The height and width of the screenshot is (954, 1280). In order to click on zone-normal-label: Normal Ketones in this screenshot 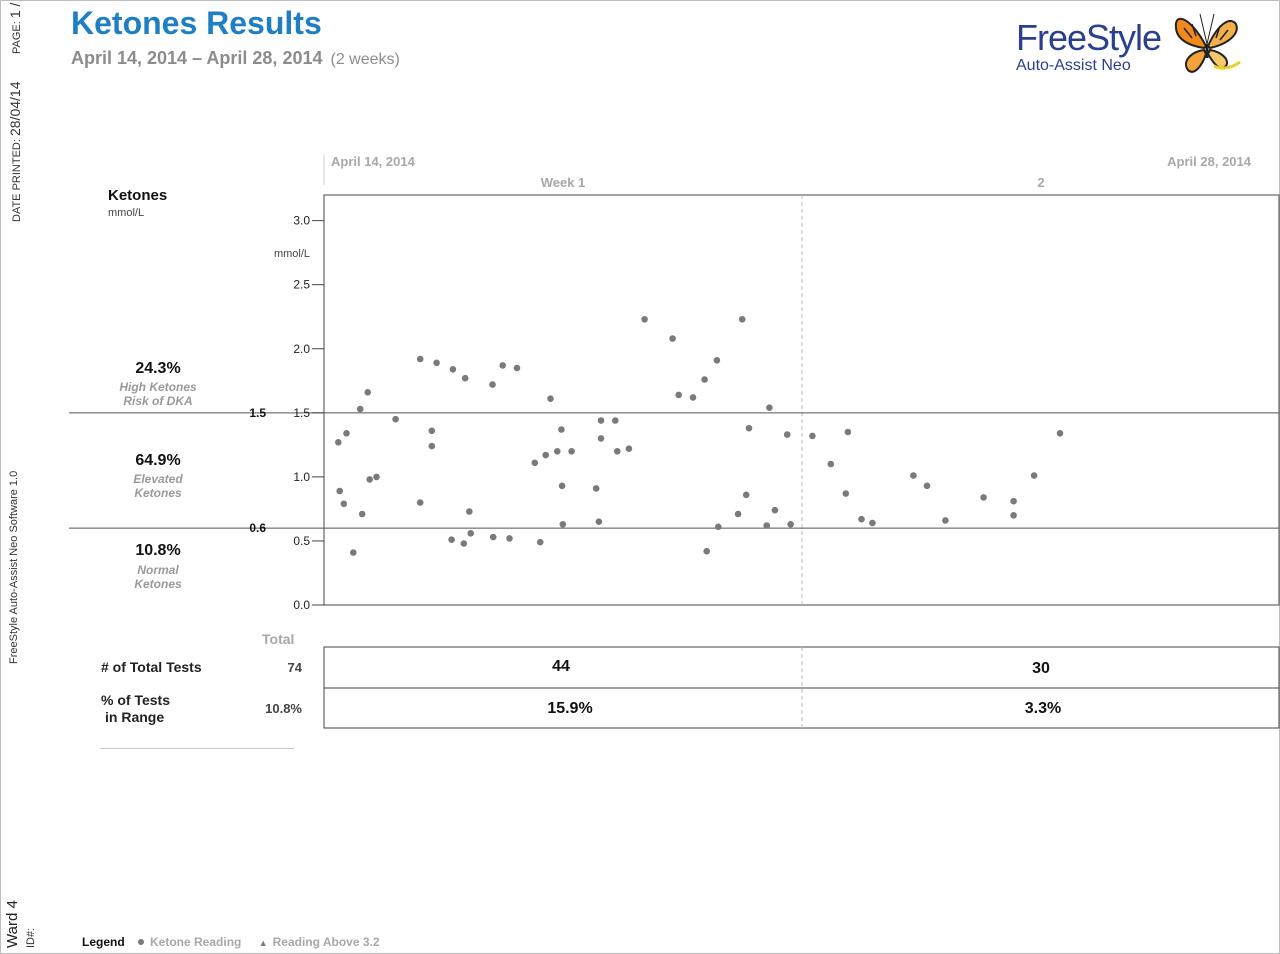, I will do `click(158, 577)`.